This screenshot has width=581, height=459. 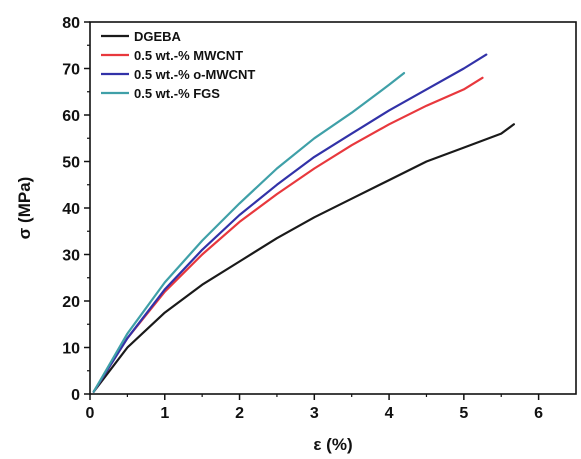 I want to click on y-tick-label: 40, so click(x=71, y=209).